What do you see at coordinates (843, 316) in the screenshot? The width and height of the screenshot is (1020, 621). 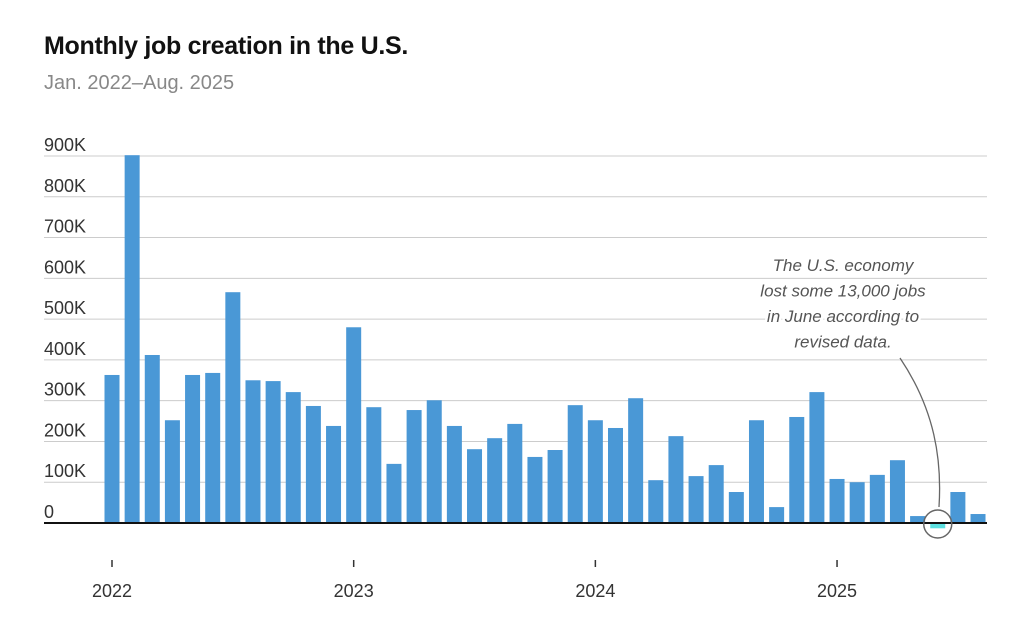 I see `annotation-text: in June according to` at bounding box center [843, 316].